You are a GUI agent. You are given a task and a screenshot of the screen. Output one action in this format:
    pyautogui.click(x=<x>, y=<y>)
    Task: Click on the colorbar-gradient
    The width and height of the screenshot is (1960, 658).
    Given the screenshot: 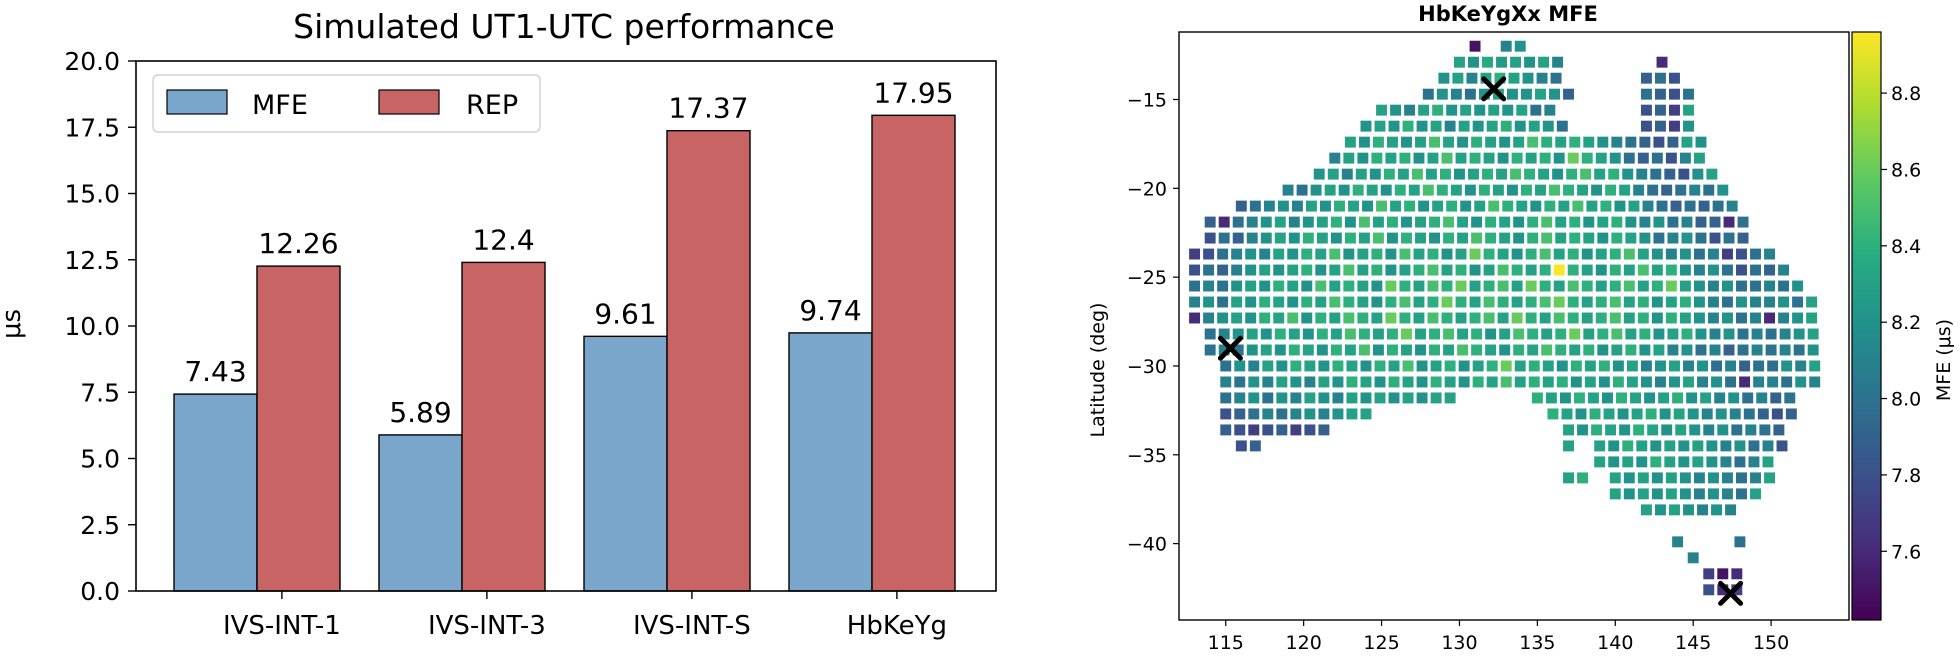 What is the action you would take?
    pyautogui.click(x=1866, y=326)
    